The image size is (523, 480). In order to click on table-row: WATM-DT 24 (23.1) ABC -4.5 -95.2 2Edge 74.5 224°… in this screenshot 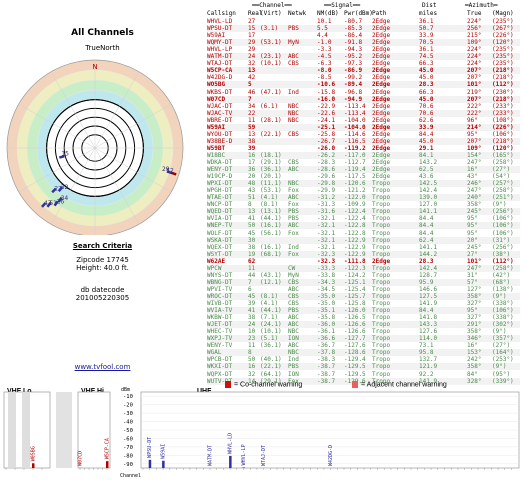, I will do `click(363, 57)`.